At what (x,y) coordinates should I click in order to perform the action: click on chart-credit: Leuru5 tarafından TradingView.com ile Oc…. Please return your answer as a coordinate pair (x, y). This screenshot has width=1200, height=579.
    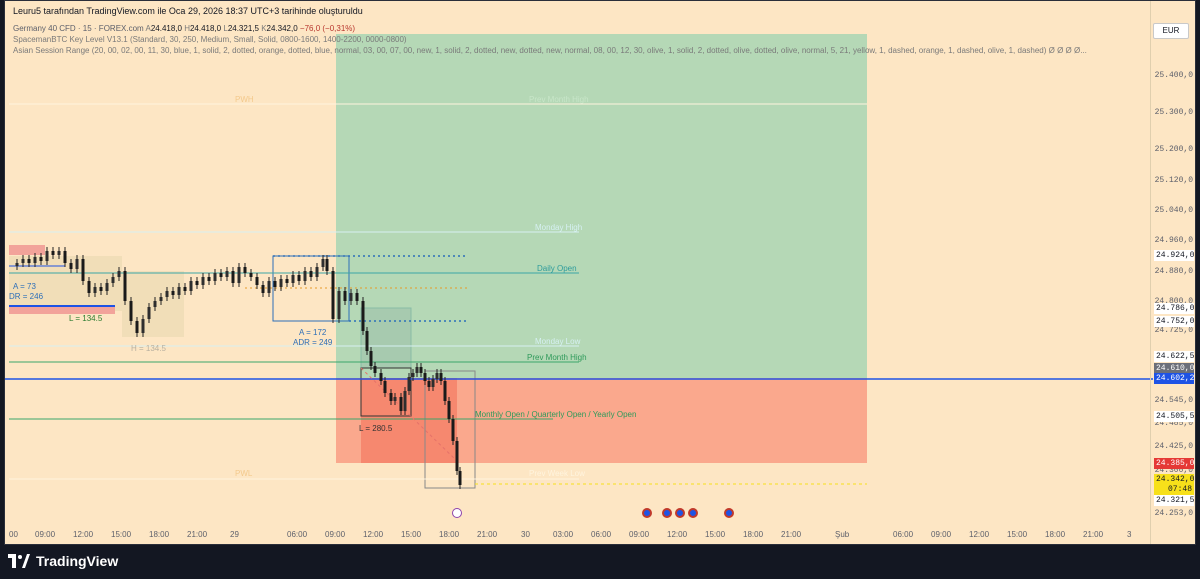
    Looking at the image, I should click on (188, 11).